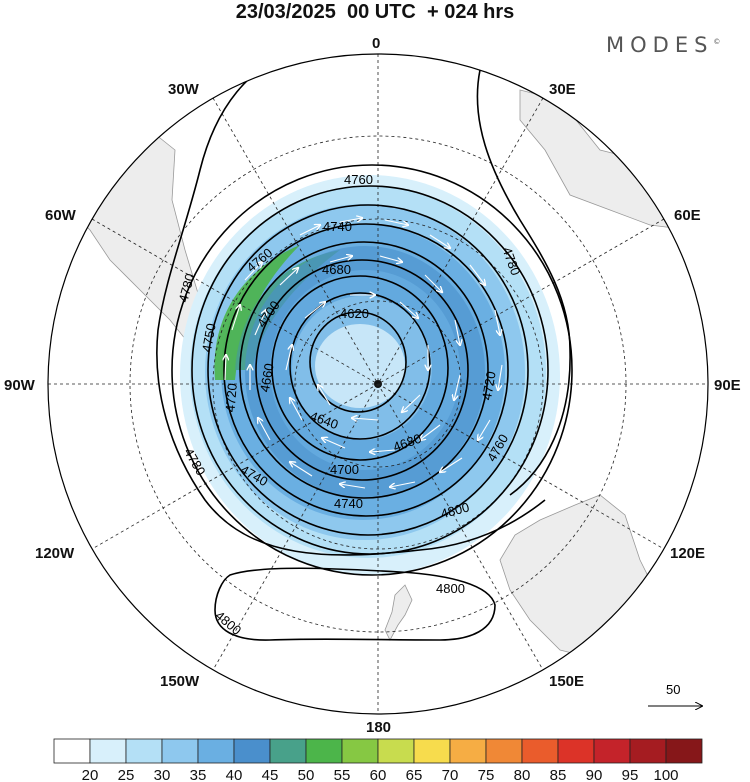  Describe the element at coordinates (184, 89) in the screenshot. I see `lon-label-30w: 30W` at that location.